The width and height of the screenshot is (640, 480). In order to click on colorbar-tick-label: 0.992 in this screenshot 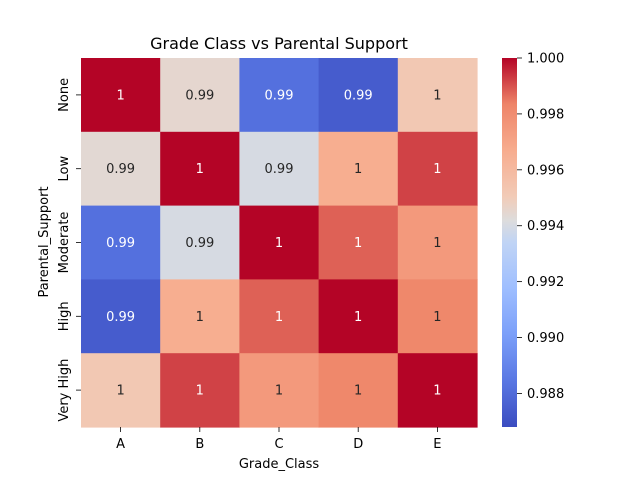, I will do `click(545, 282)`.